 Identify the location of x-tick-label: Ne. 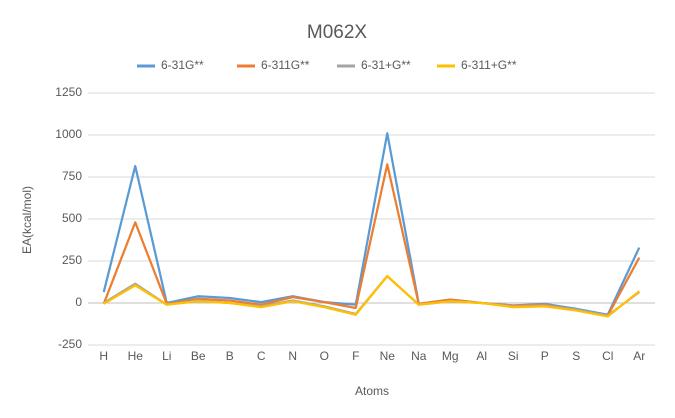
(388, 356).